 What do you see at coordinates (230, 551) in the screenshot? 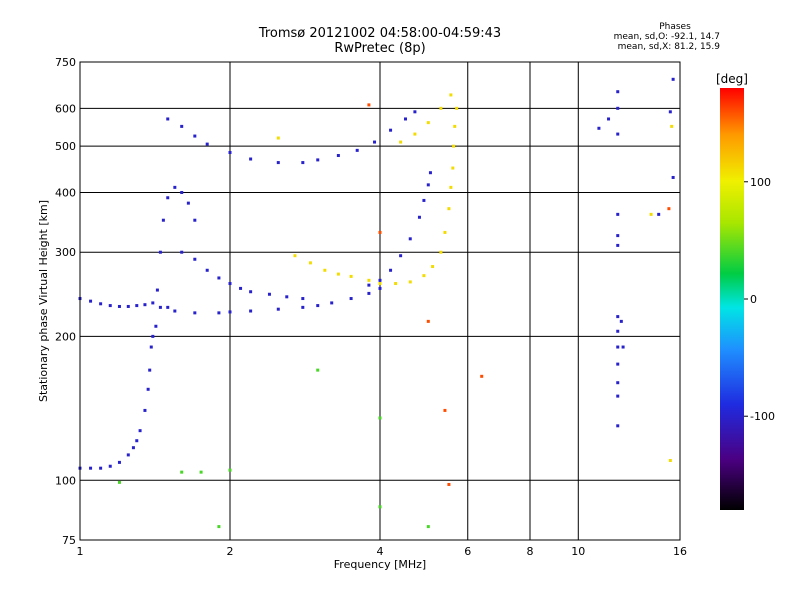
I see `x-tick-label: 2` at bounding box center [230, 551].